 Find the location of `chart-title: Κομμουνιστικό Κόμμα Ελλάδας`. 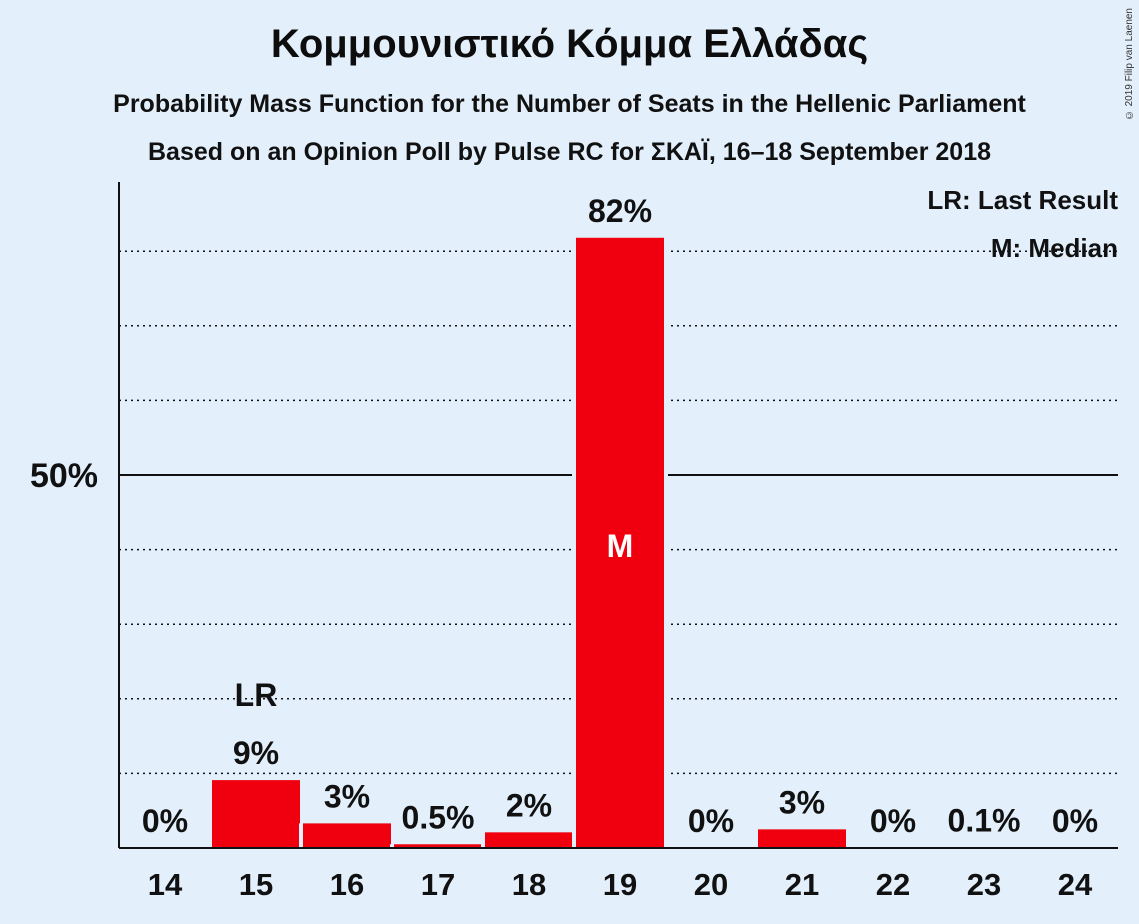

chart-title: Κομμουνιστικό Κόμμα Ελλάδας is located at coordinates (569, 44).